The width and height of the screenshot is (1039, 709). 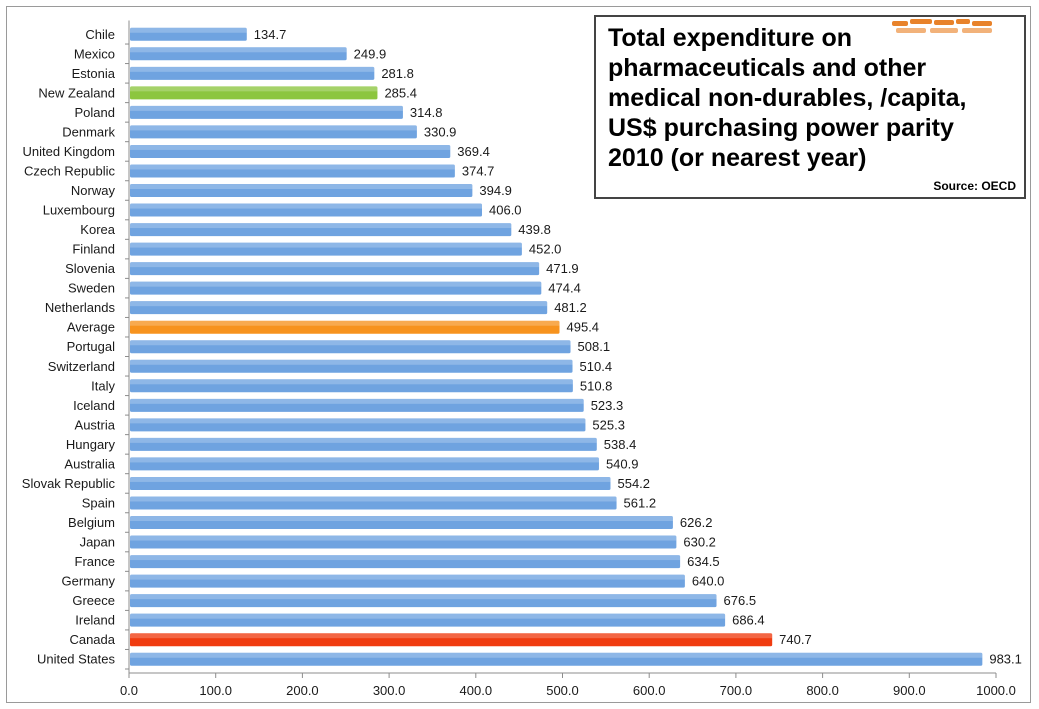 I want to click on category-label: Korea, so click(x=97, y=229).